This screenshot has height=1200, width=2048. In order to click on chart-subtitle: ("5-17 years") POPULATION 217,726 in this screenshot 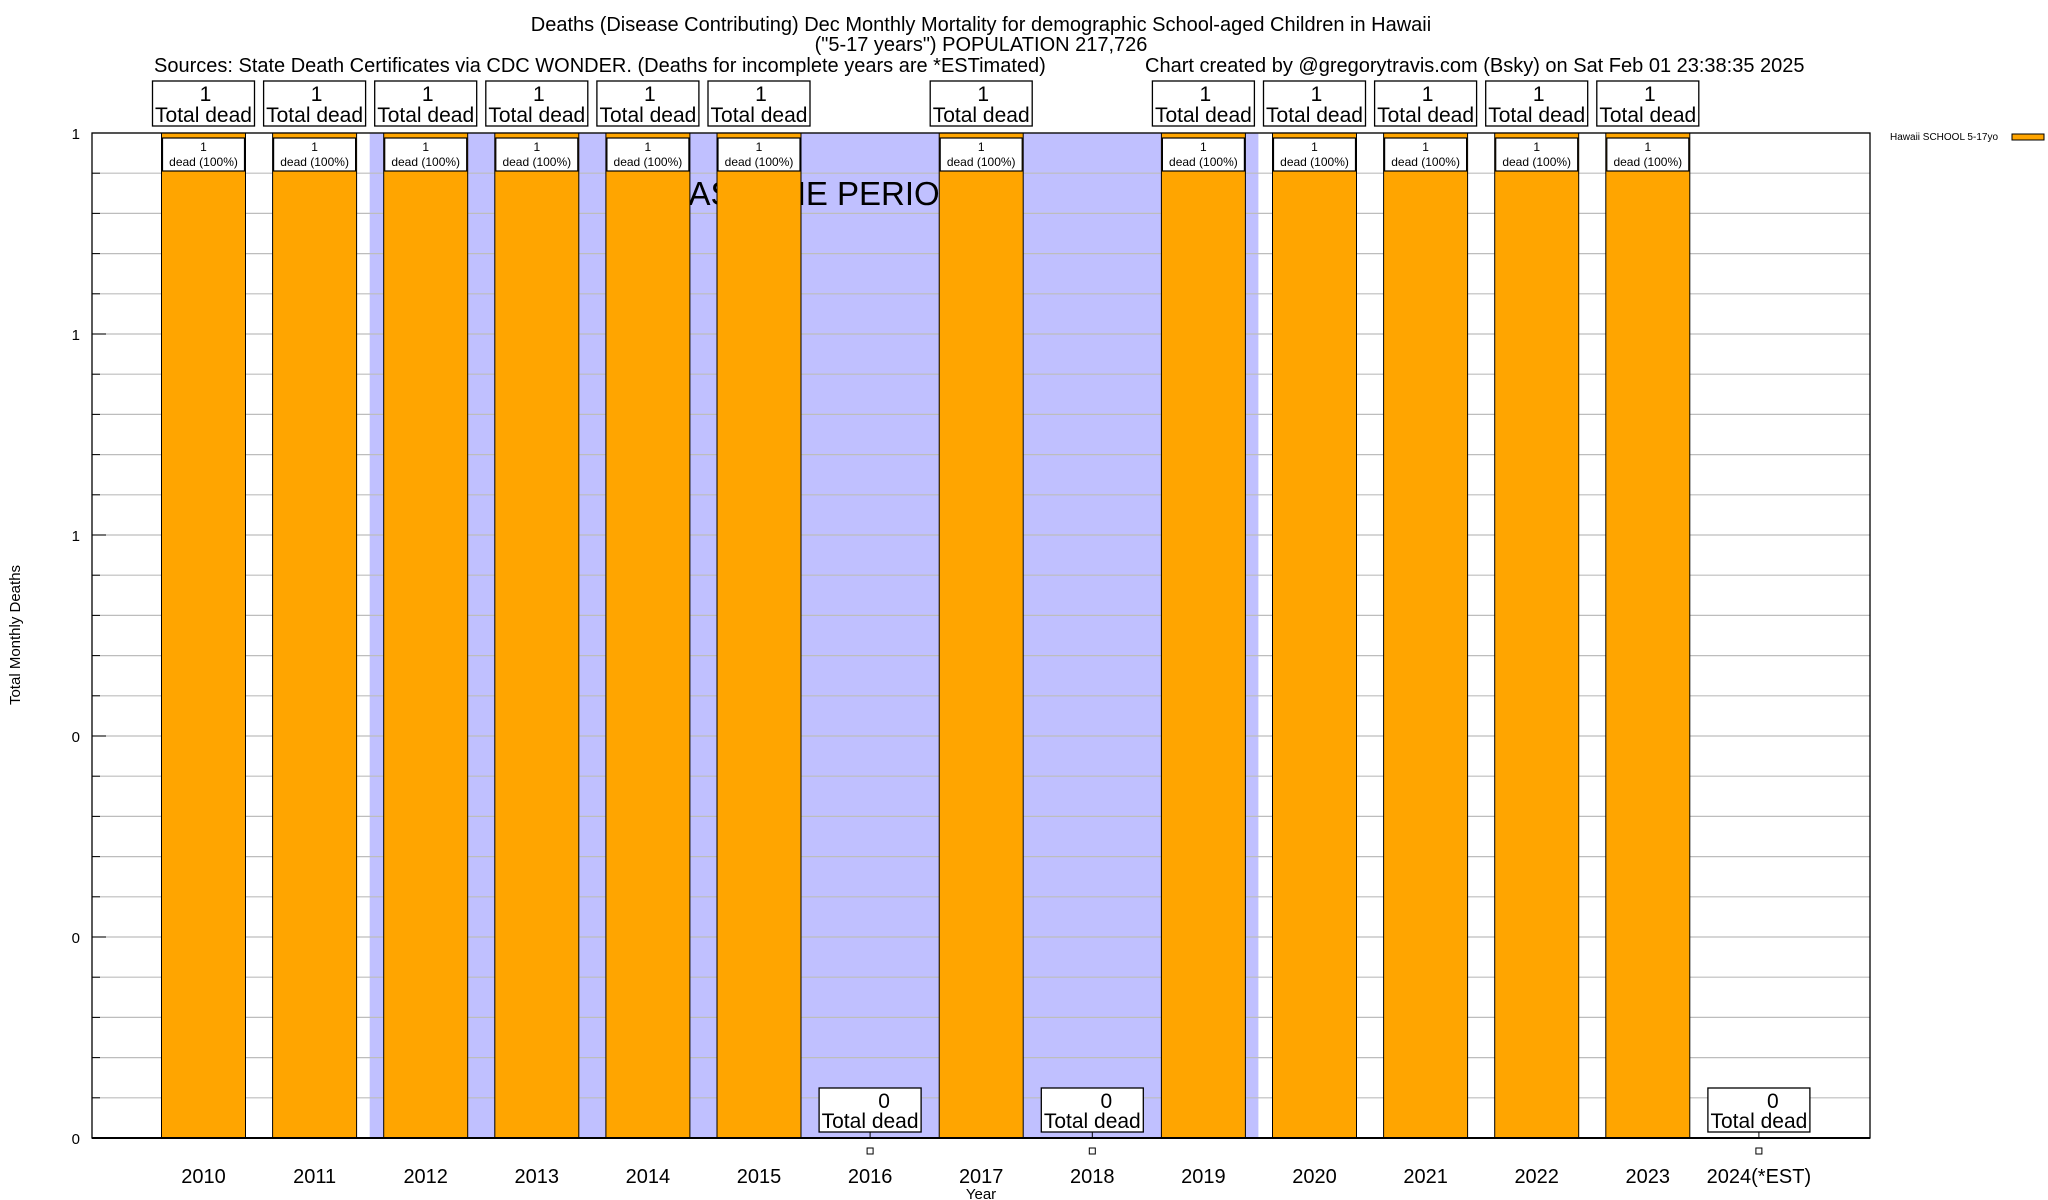, I will do `click(981, 45)`.